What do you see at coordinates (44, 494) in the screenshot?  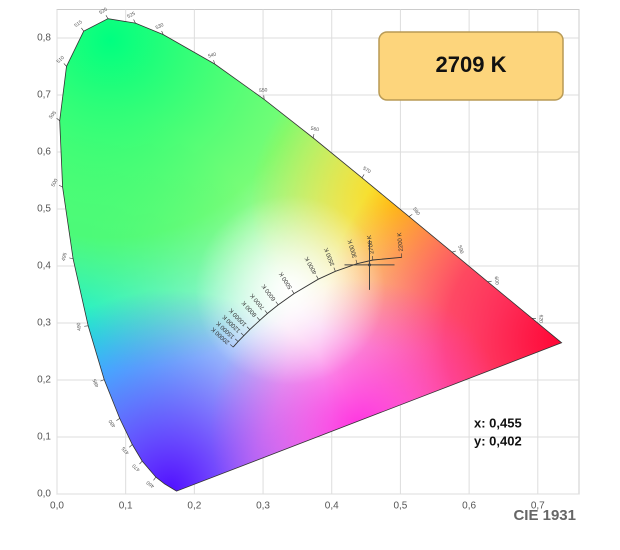 I see `y-tick-label: 0,0` at bounding box center [44, 494].